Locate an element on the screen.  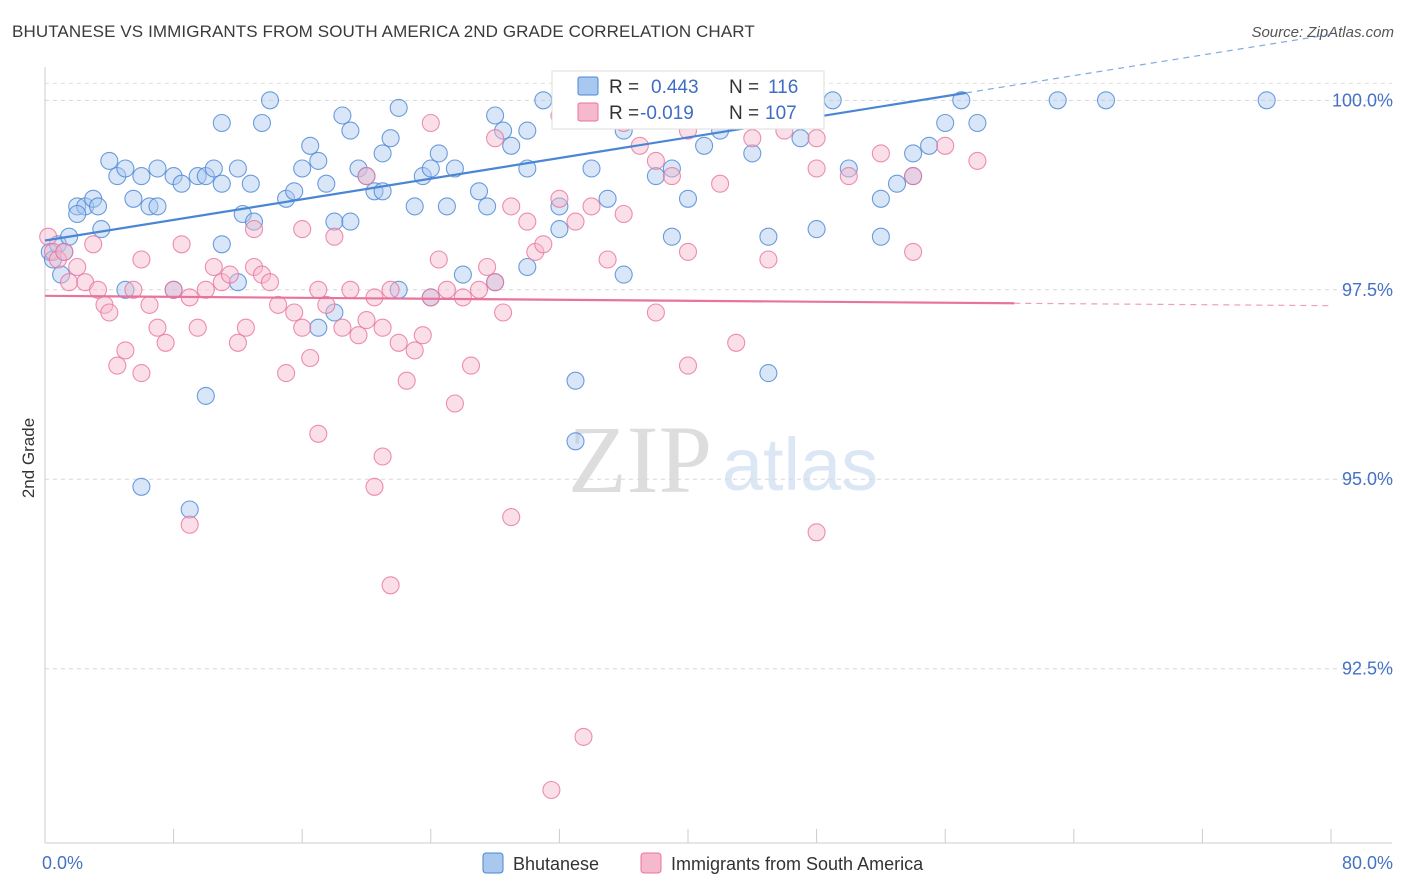
y-tick-label: 97.5% is located at coordinates (1367, 290).